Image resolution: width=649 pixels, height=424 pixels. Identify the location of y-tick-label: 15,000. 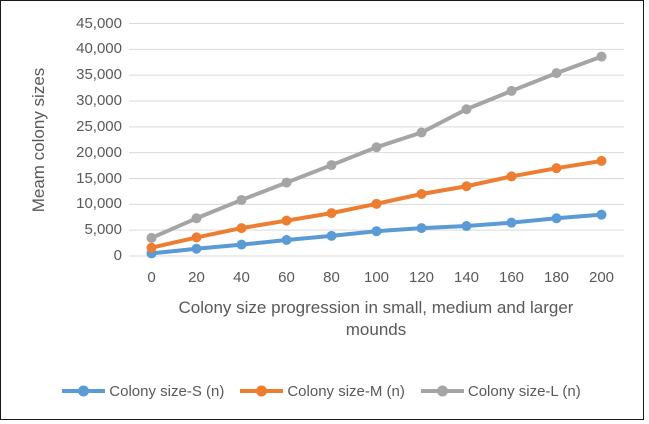
(99, 178).